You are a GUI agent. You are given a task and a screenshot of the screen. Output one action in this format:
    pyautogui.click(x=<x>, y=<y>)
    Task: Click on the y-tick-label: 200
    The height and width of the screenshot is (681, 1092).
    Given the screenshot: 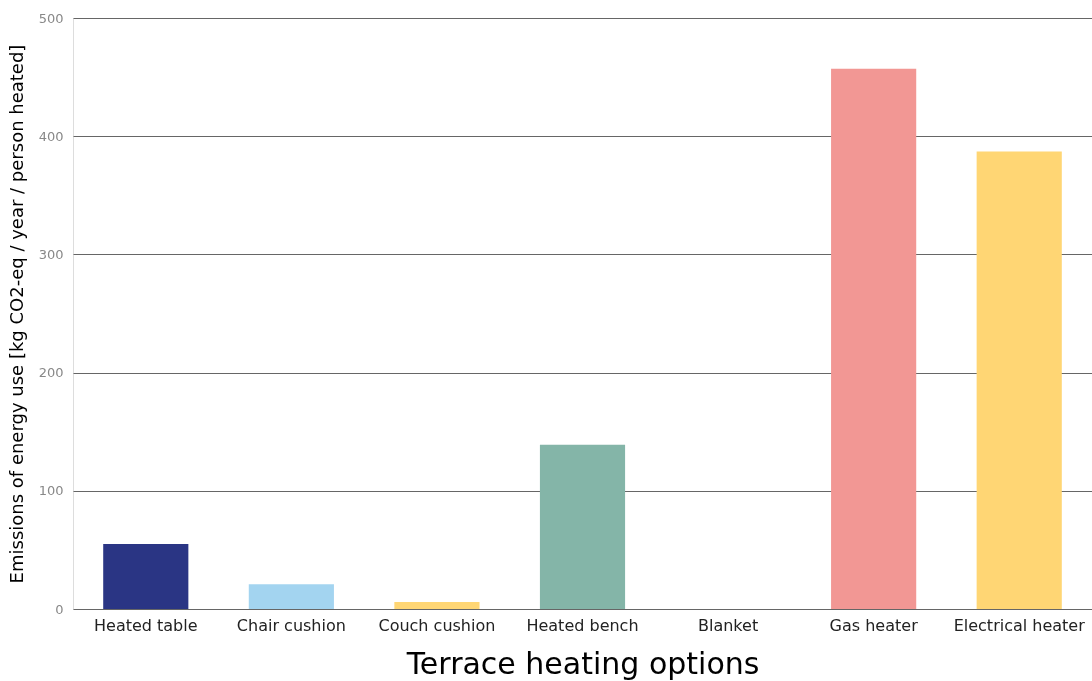 What is the action you would take?
    pyautogui.click(x=51, y=373)
    